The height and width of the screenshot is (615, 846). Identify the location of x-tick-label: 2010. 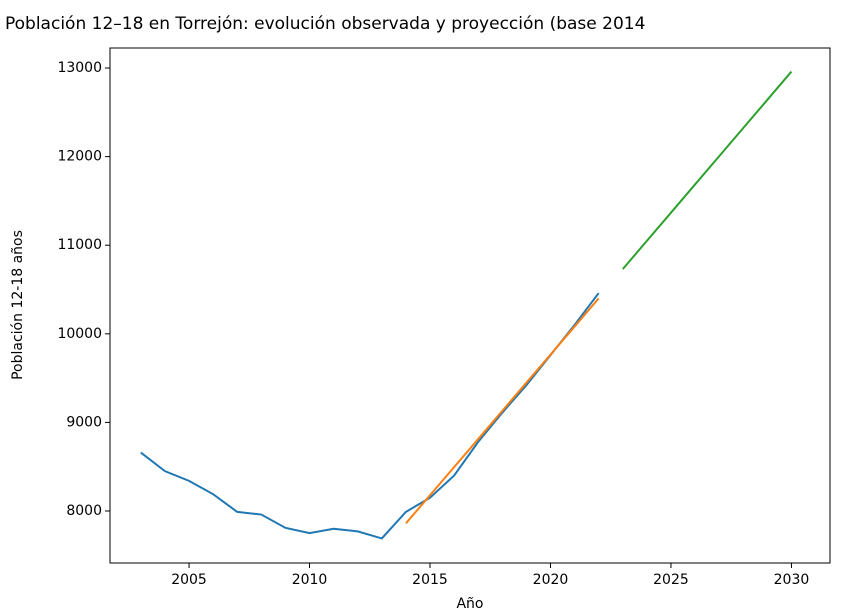
(310, 580).